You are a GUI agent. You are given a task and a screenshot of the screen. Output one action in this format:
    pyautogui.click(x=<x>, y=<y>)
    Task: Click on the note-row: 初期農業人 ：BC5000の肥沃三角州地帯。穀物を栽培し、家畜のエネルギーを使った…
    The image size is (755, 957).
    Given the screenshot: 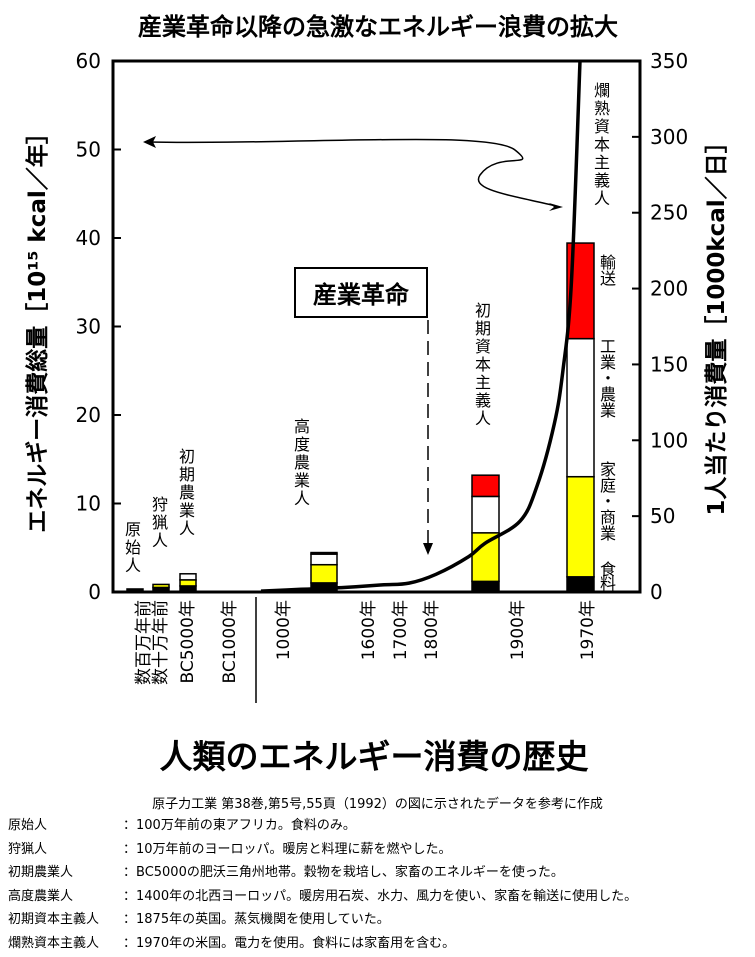 What is the action you would take?
    pyautogui.click(x=380, y=873)
    